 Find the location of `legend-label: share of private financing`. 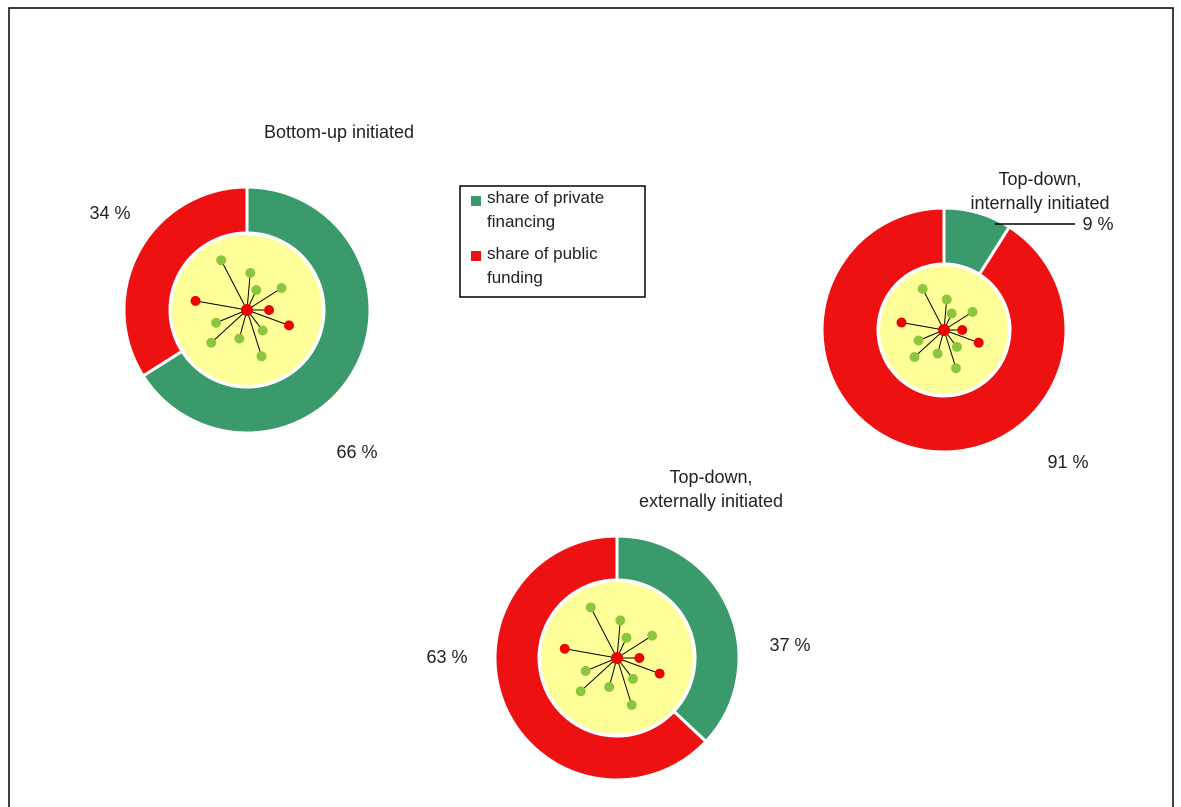

legend-label: share of private financing is located at coordinates (546, 209).